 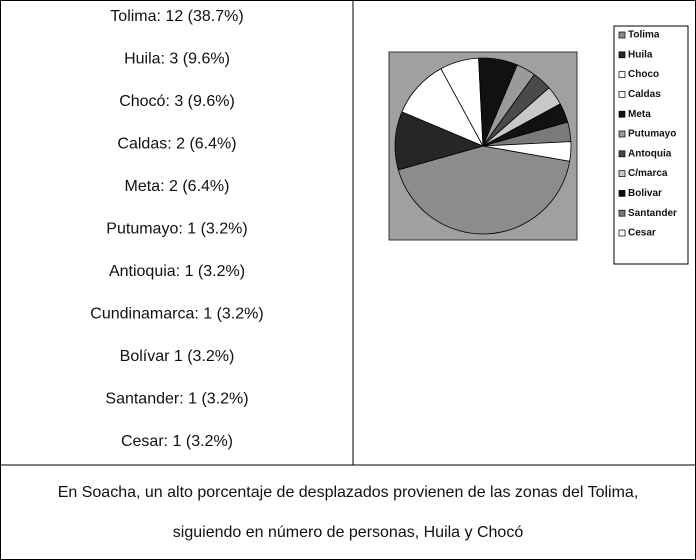 What do you see at coordinates (643, 74) in the screenshot?
I see `legend-label: Choco` at bounding box center [643, 74].